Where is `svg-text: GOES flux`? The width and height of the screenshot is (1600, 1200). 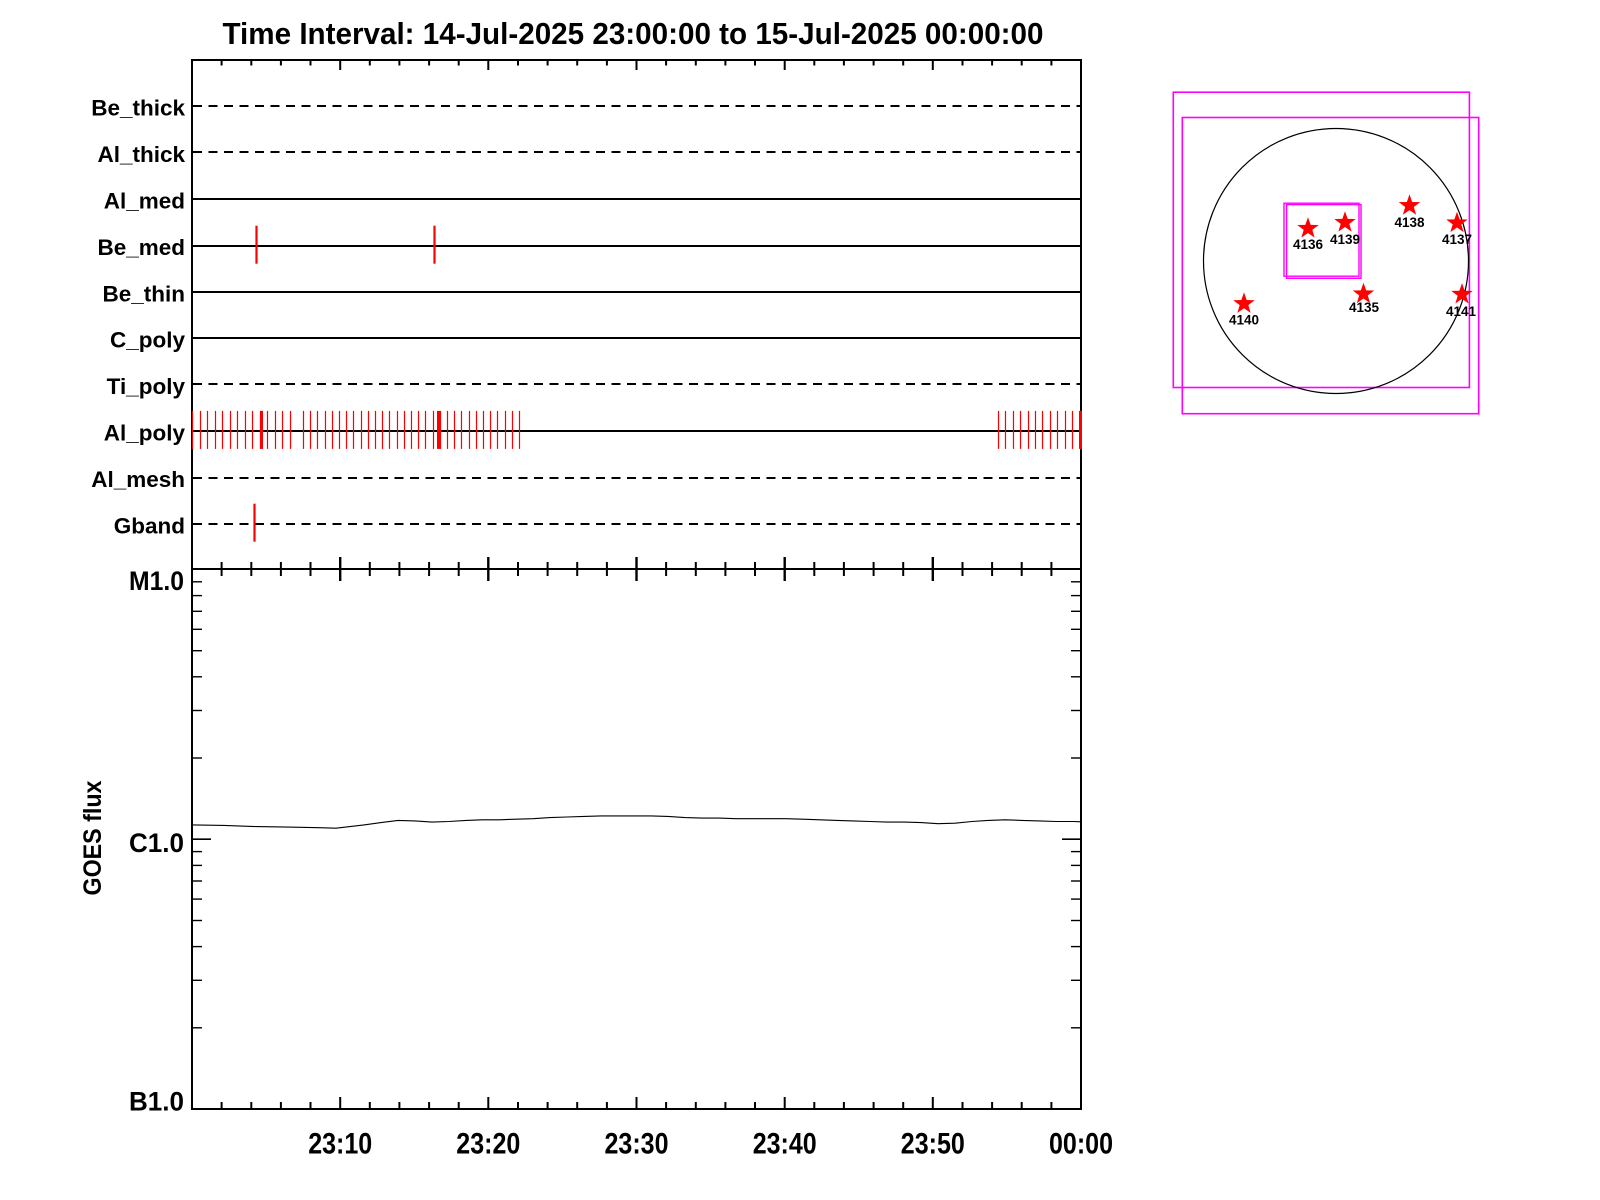
svg-text: GOES flux is located at coordinates (93, 837).